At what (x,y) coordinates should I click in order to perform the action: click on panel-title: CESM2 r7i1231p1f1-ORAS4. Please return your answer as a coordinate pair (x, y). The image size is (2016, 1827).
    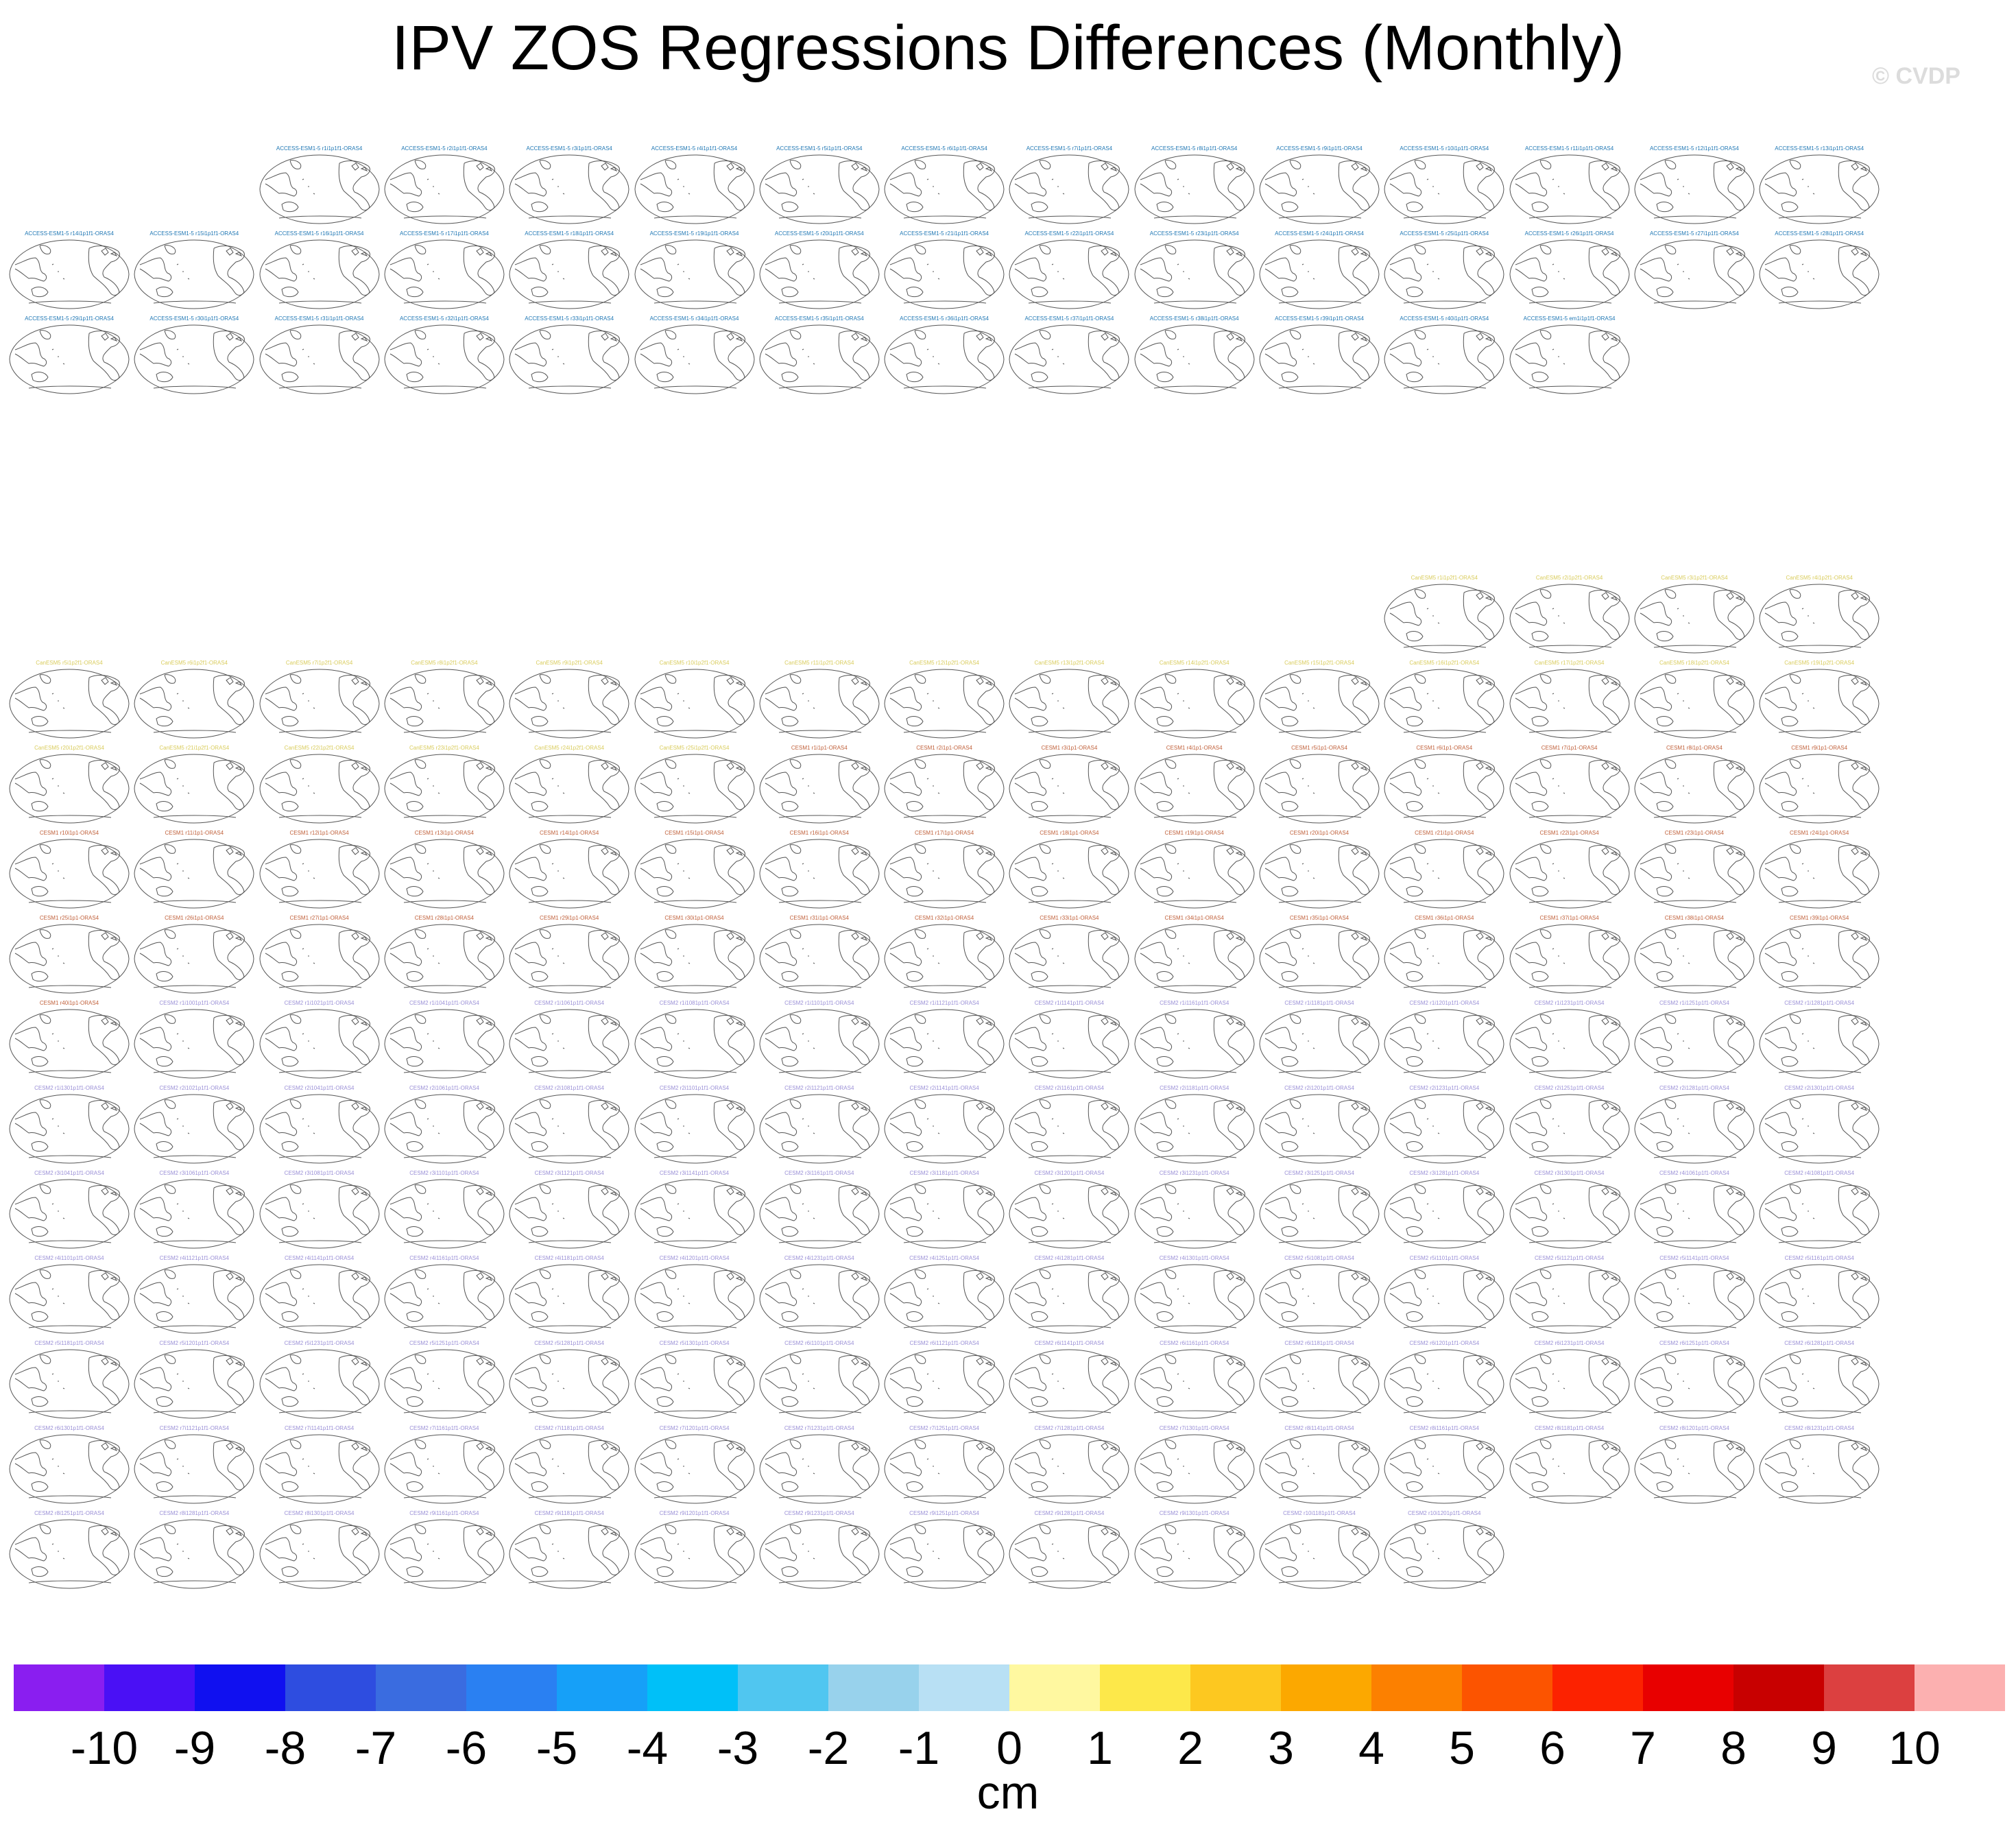
    Looking at the image, I should click on (819, 1428).